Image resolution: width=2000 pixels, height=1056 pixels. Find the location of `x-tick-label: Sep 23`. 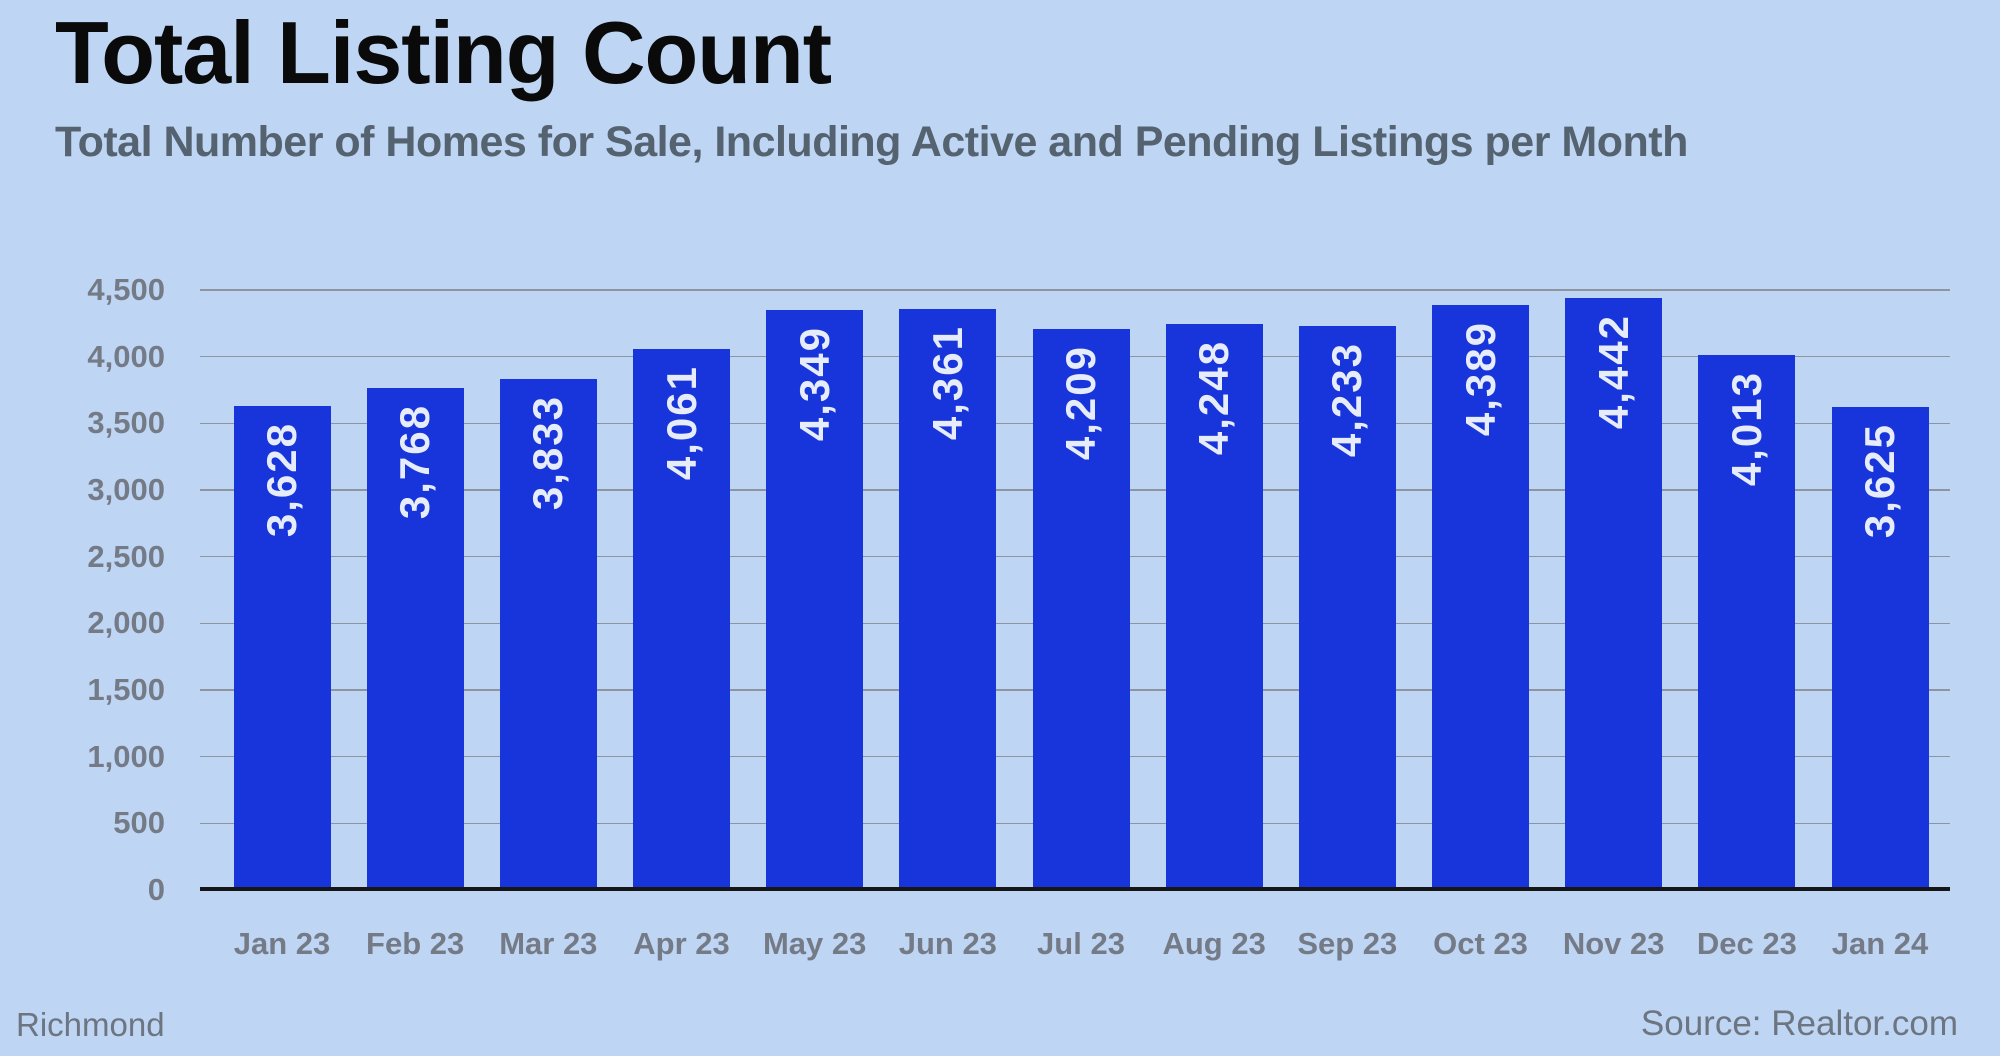

x-tick-label: Sep 23 is located at coordinates (1347, 943).